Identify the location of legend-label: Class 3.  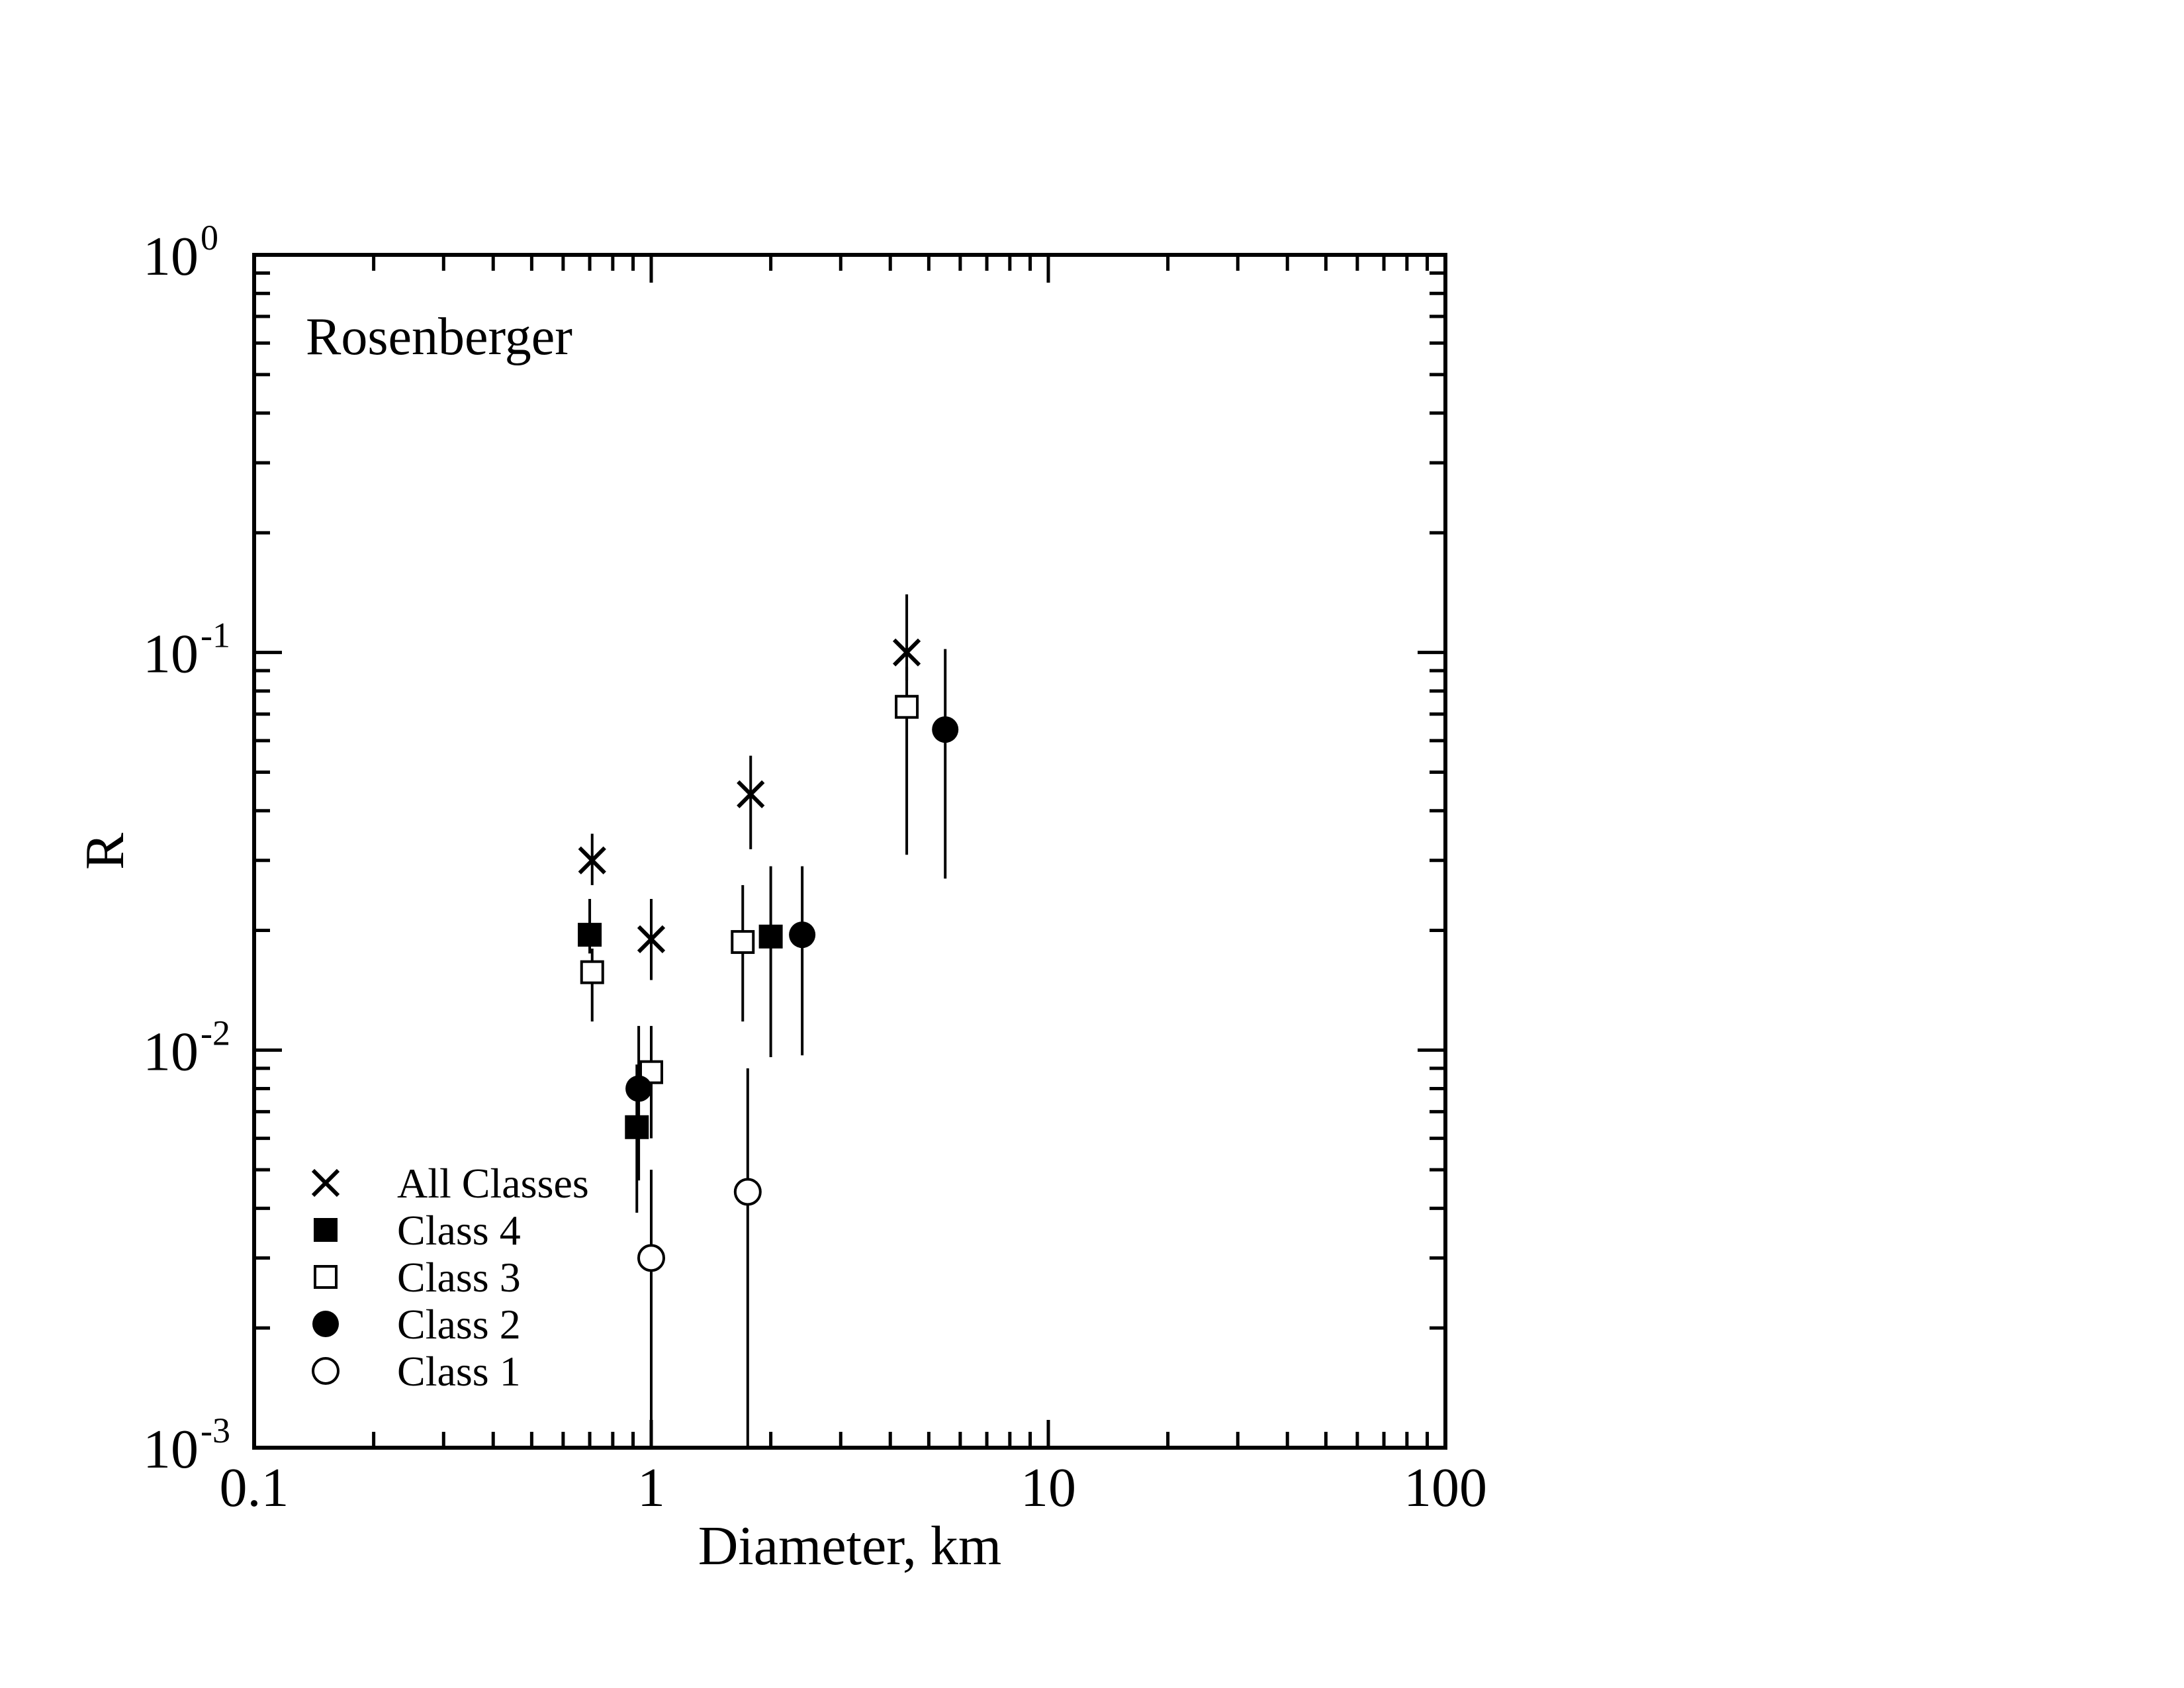
(459, 1277).